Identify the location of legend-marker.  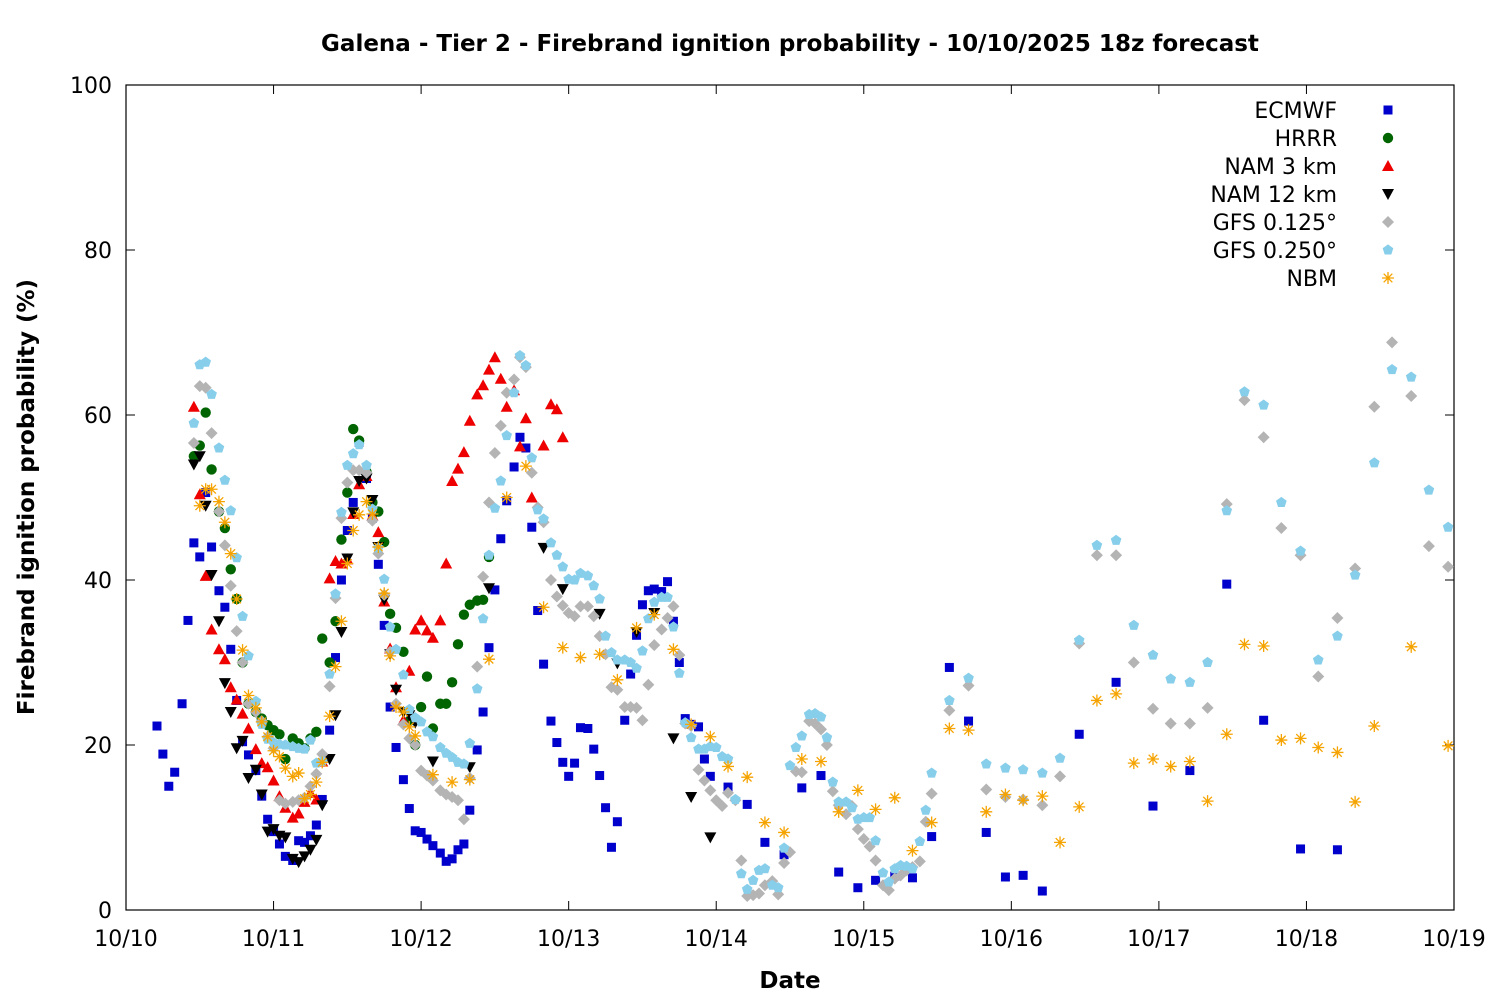
(1388, 110).